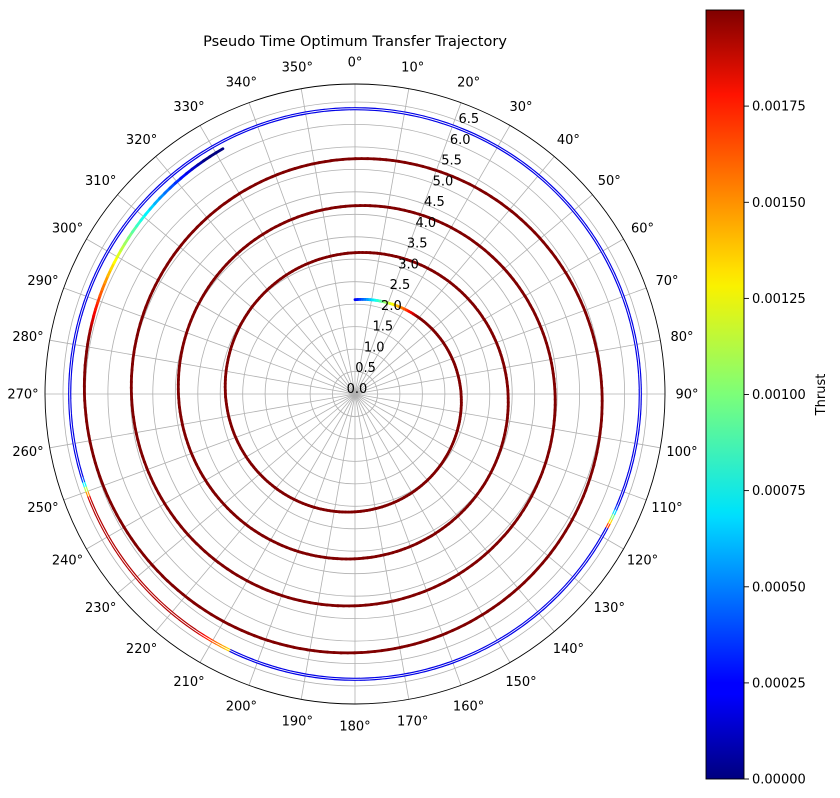 The height and width of the screenshot is (798, 840). I want to click on r-gridline, so click(355, 394).